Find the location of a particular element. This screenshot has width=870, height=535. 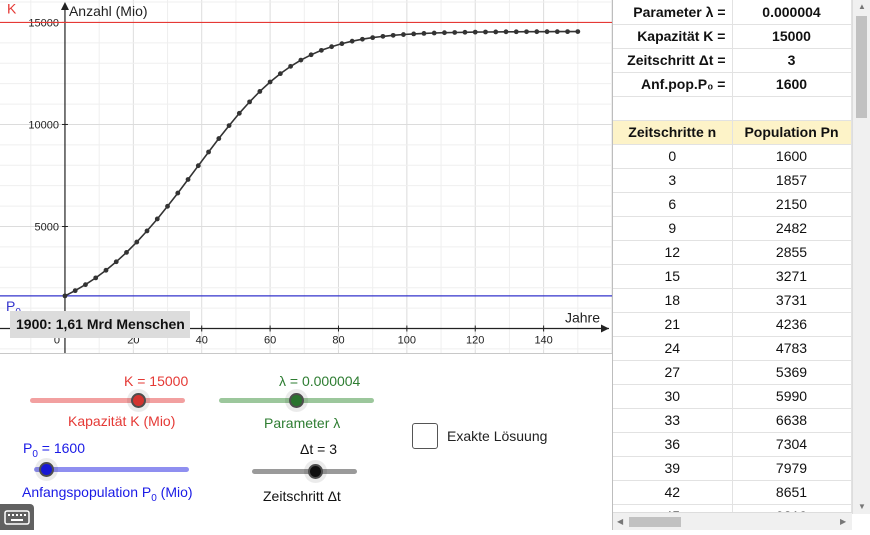

population-cell: 7979 is located at coordinates (792, 468).